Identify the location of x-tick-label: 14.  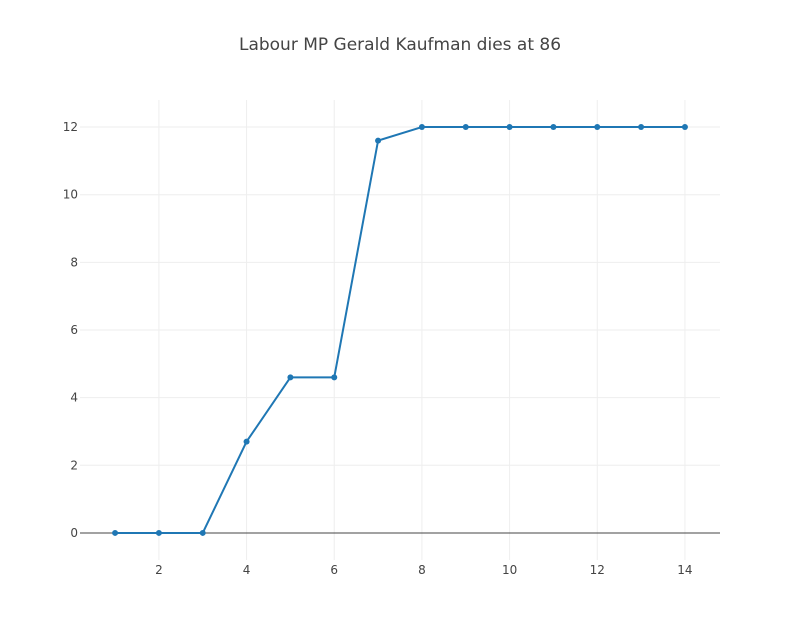
(684, 570).